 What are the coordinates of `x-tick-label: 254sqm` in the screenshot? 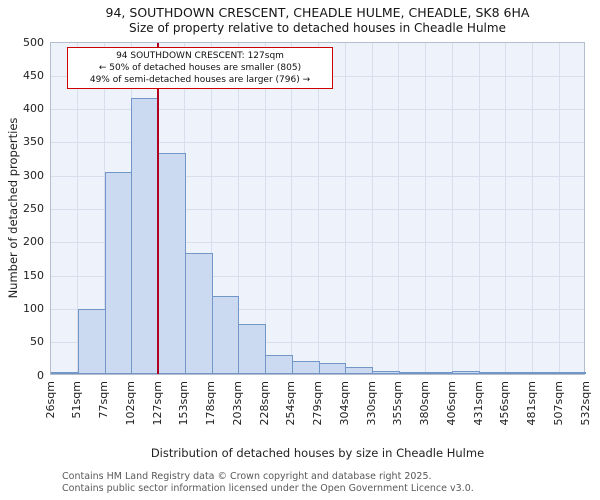 It's located at (291, 403).